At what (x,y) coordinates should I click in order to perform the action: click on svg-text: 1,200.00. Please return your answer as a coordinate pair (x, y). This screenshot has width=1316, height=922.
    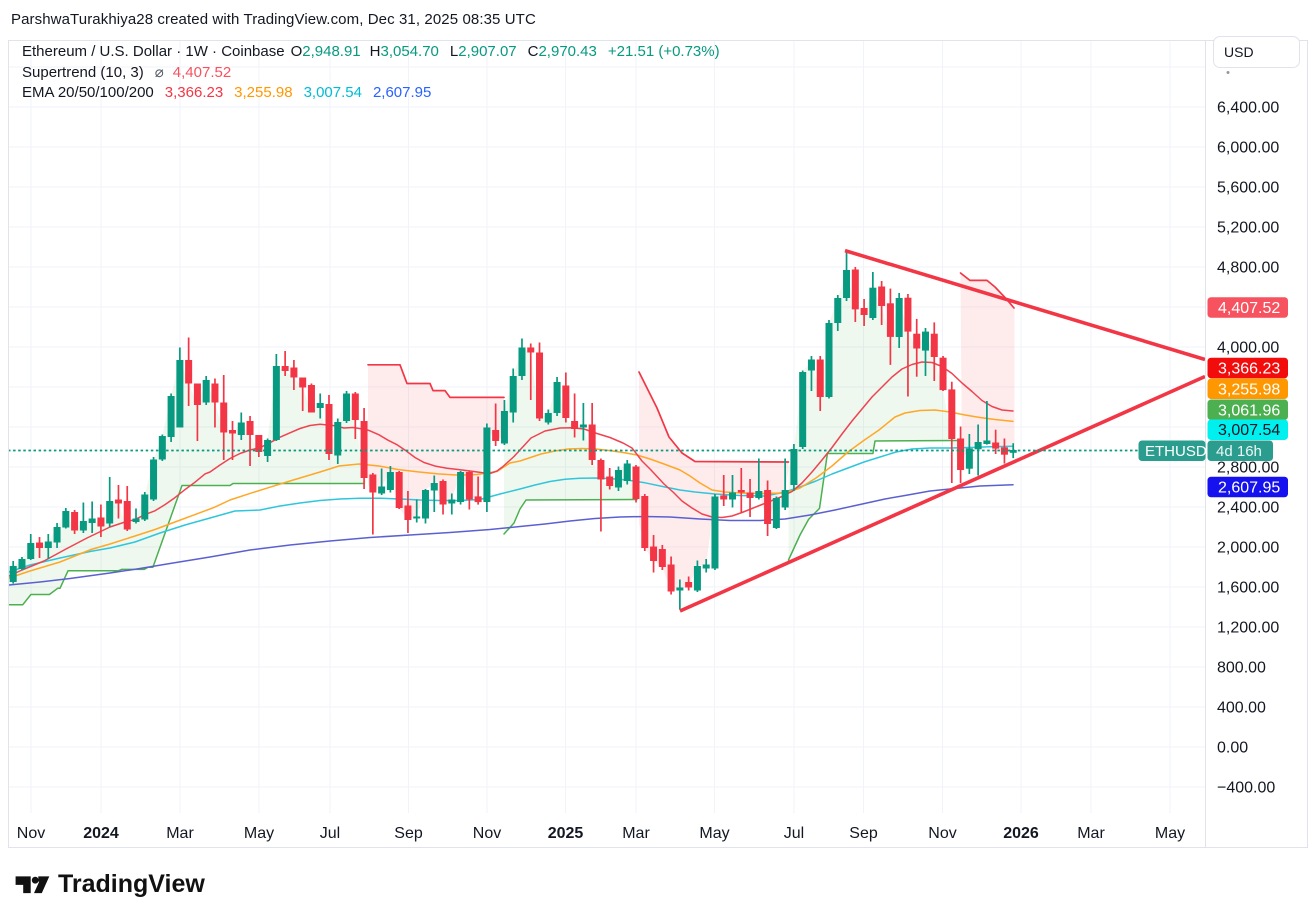
    Looking at the image, I should click on (1248, 628).